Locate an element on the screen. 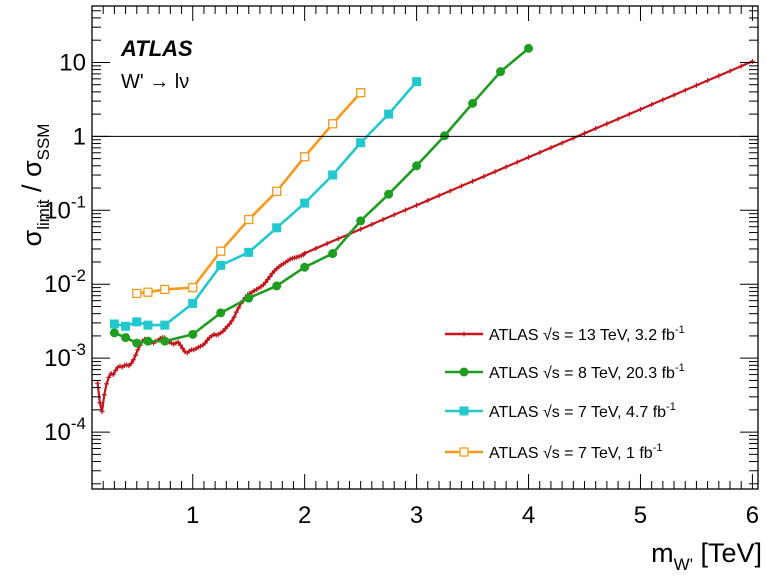 The width and height of the screenshot is (766, 577). atlas-label: ATLAS is located at coordinates (156, 48).